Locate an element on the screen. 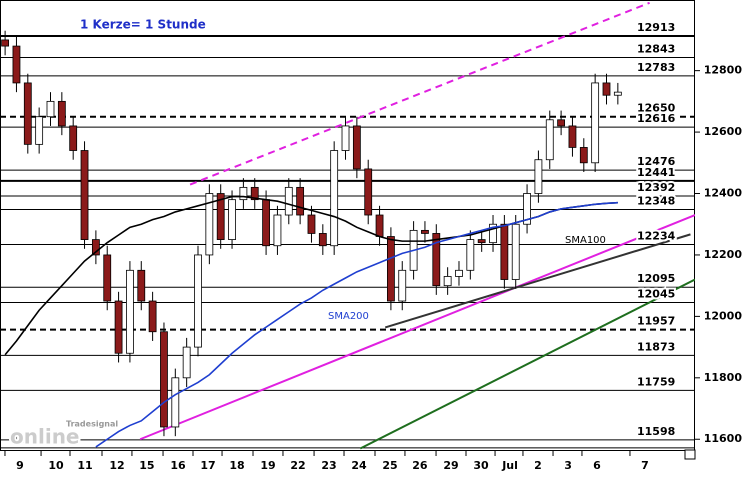 The height and width of the screenshot is (480, 750). x-tick-label: 29 is located at coordinates (450, 465).